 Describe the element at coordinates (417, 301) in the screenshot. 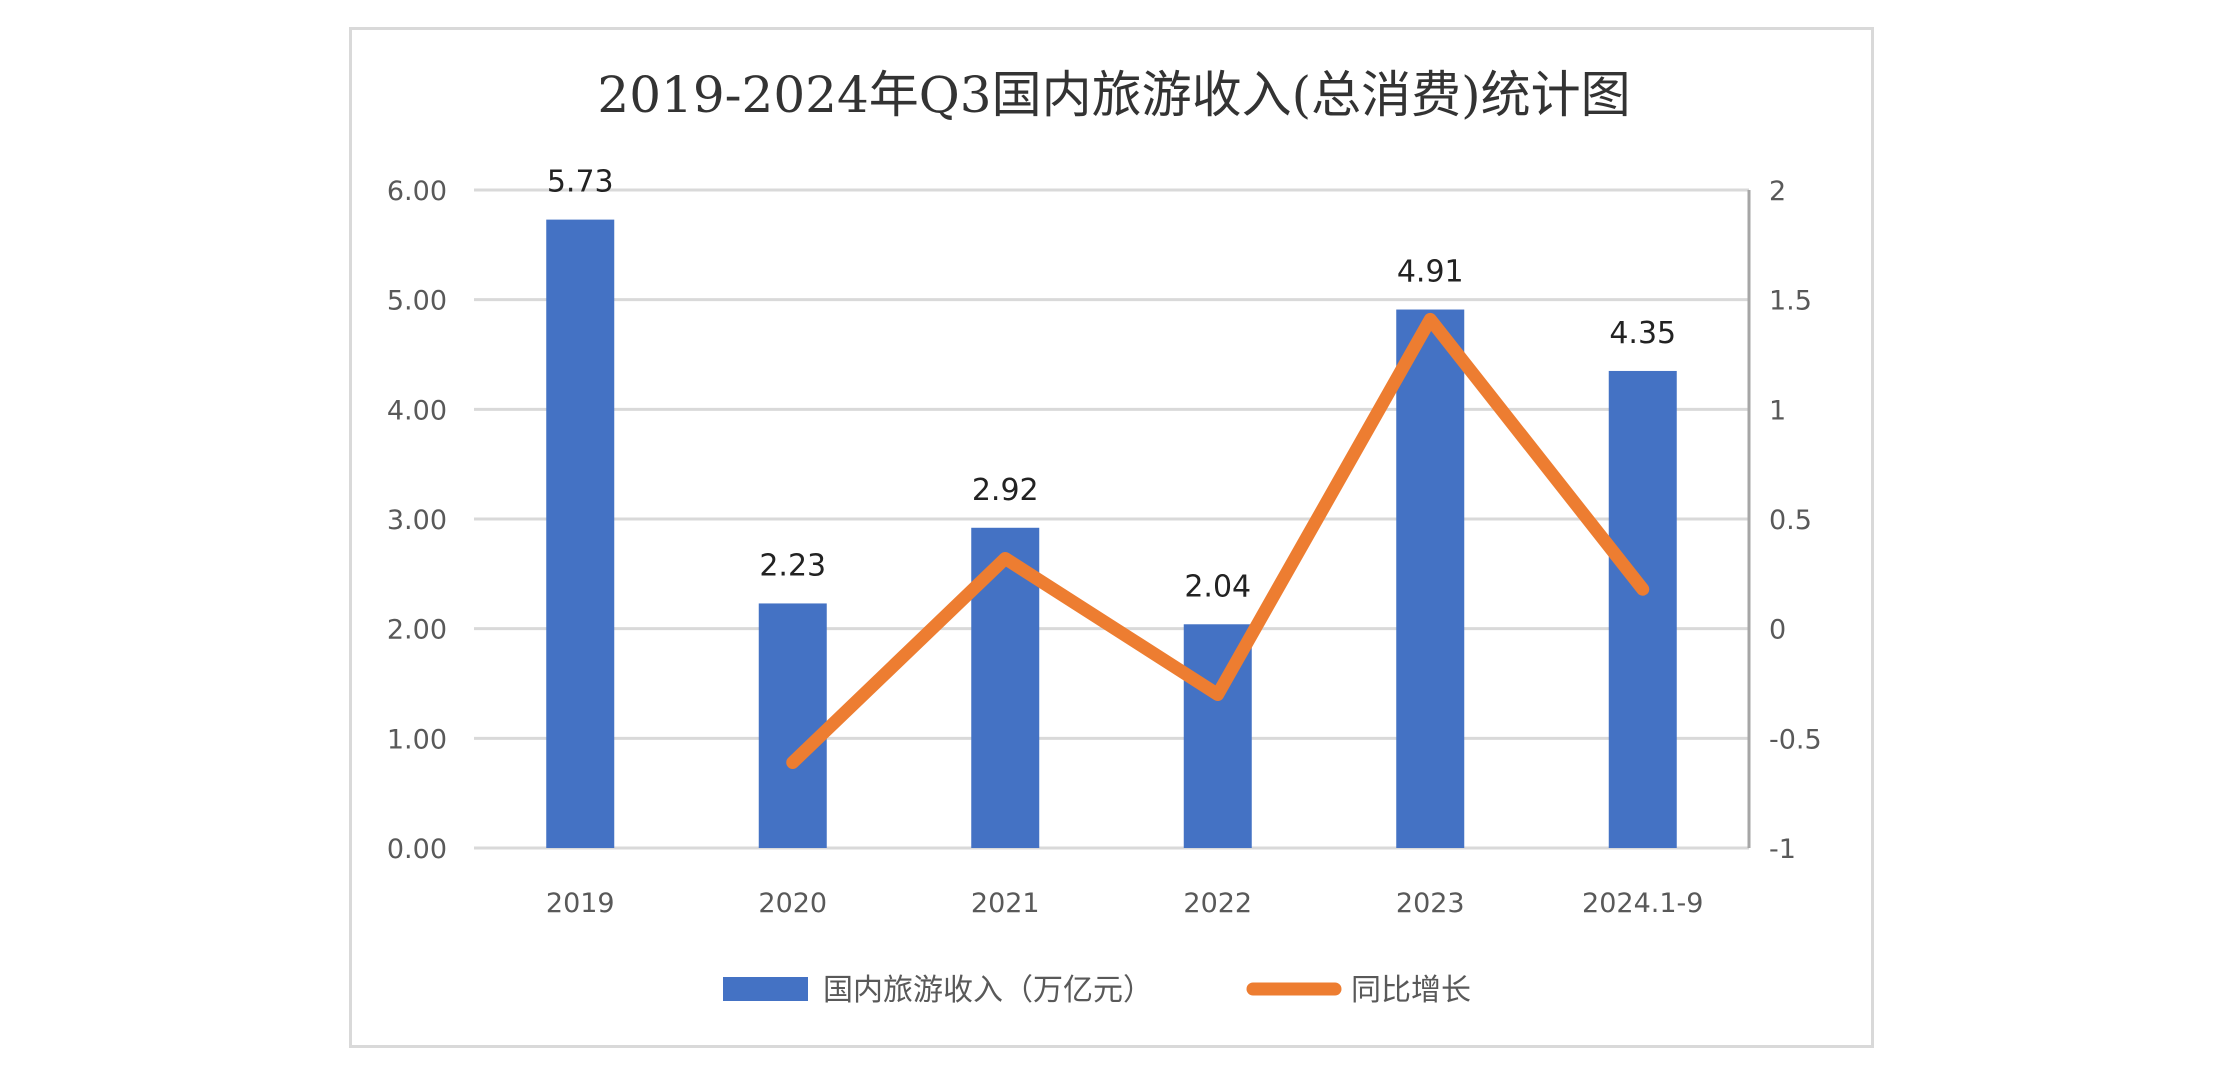

I see `y-left-tick-label: 5.00` at that location.